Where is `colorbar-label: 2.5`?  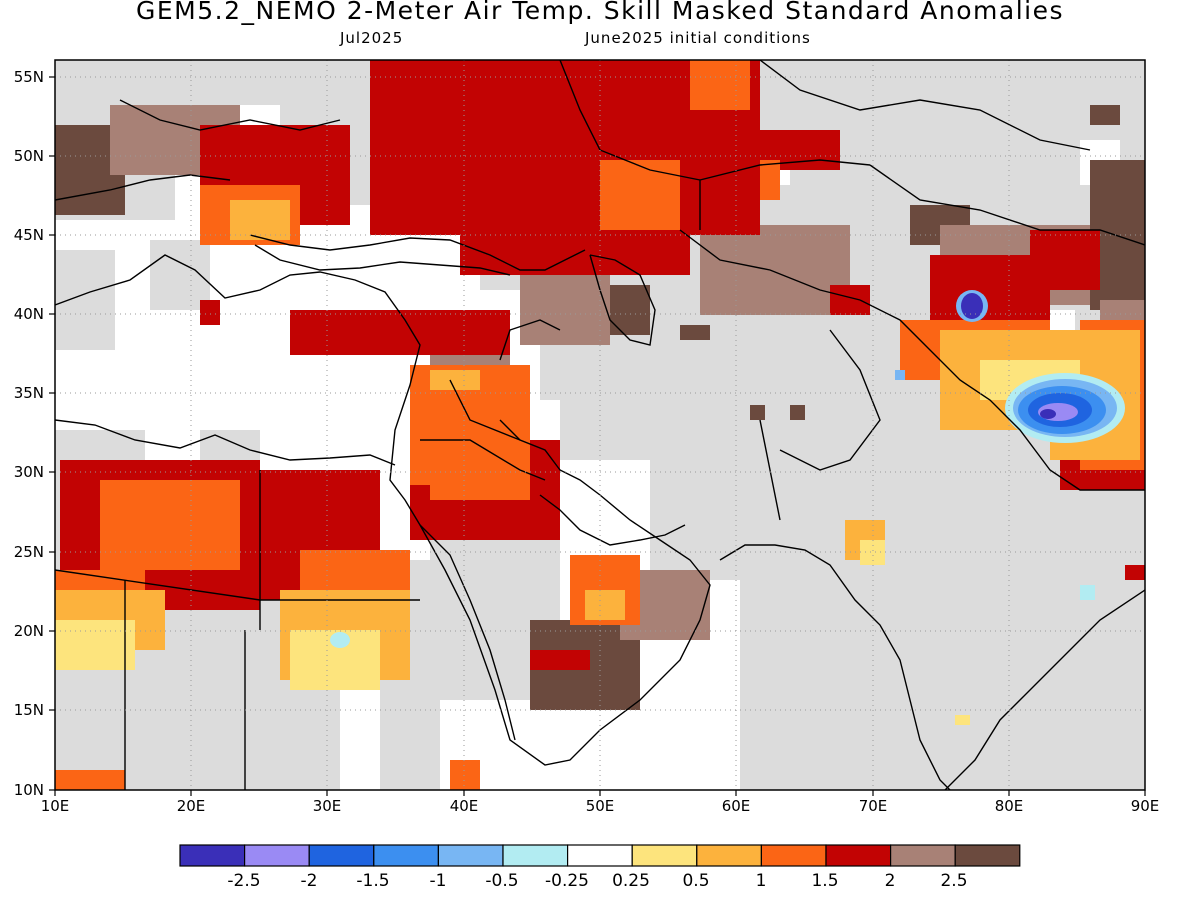
colorbar-label: 2.5 is located at coordinates (953, 881).